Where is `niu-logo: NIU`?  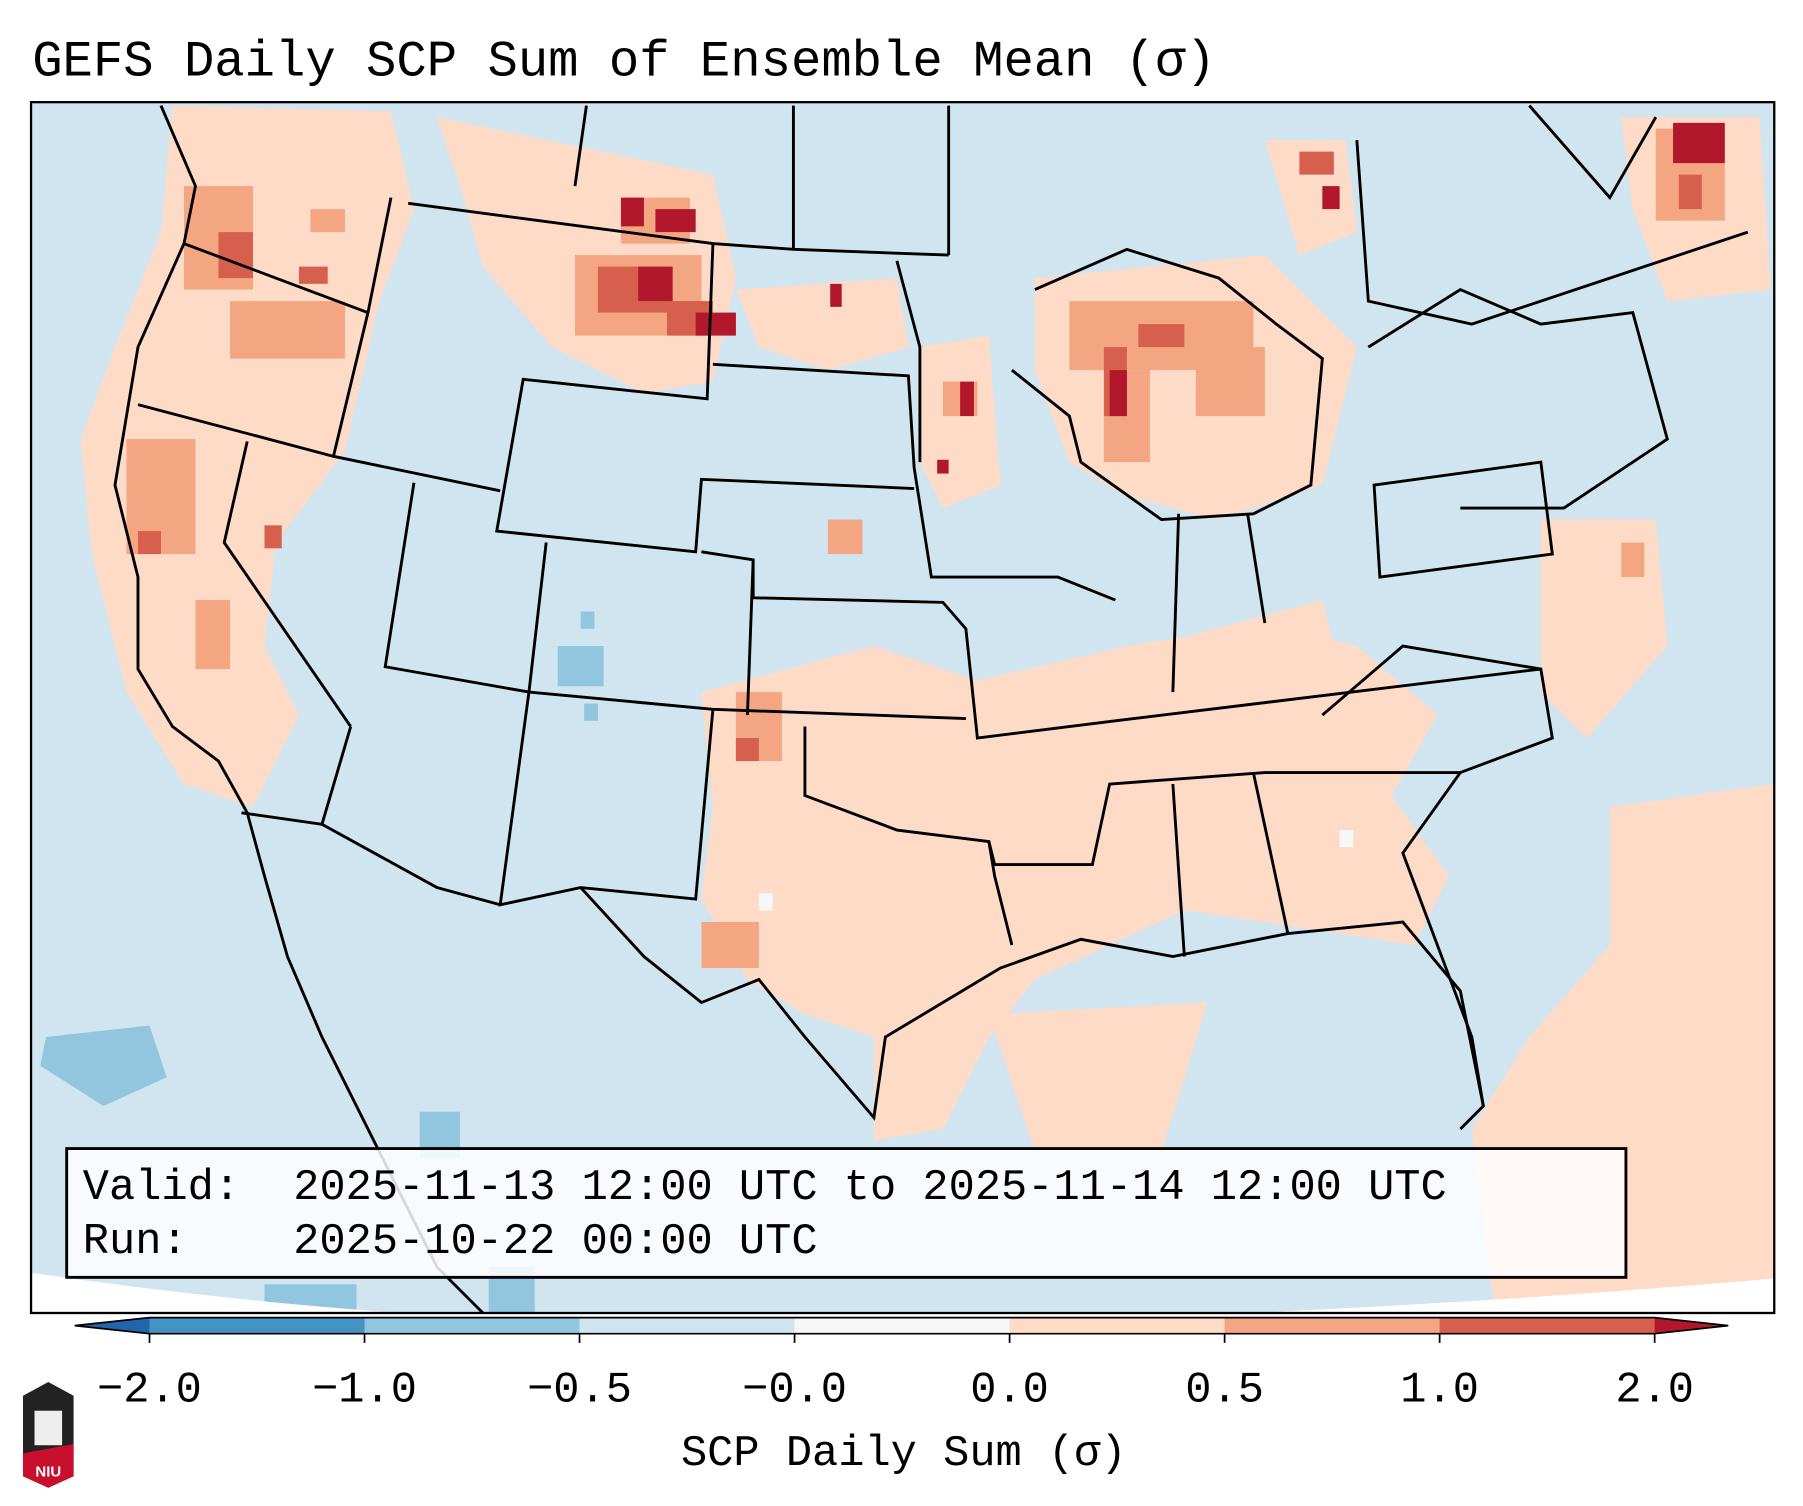
niu-logo: NIU is located at coordinates (48, 1434).